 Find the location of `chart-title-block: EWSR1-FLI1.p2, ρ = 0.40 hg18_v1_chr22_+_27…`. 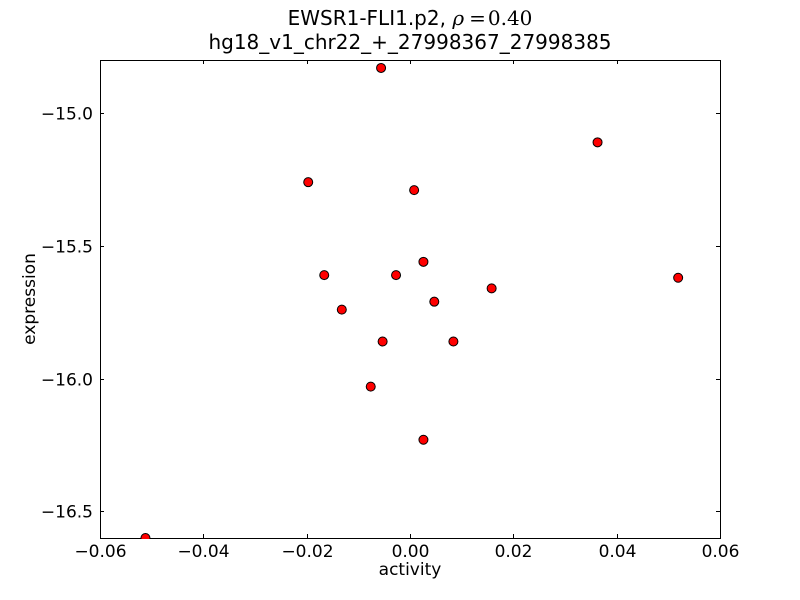

chart-title-block: EWSR1-FLI1.p2, ρ = 0.40 hg18_v1_chr22_+_27… is located at coordinates (410, 30).